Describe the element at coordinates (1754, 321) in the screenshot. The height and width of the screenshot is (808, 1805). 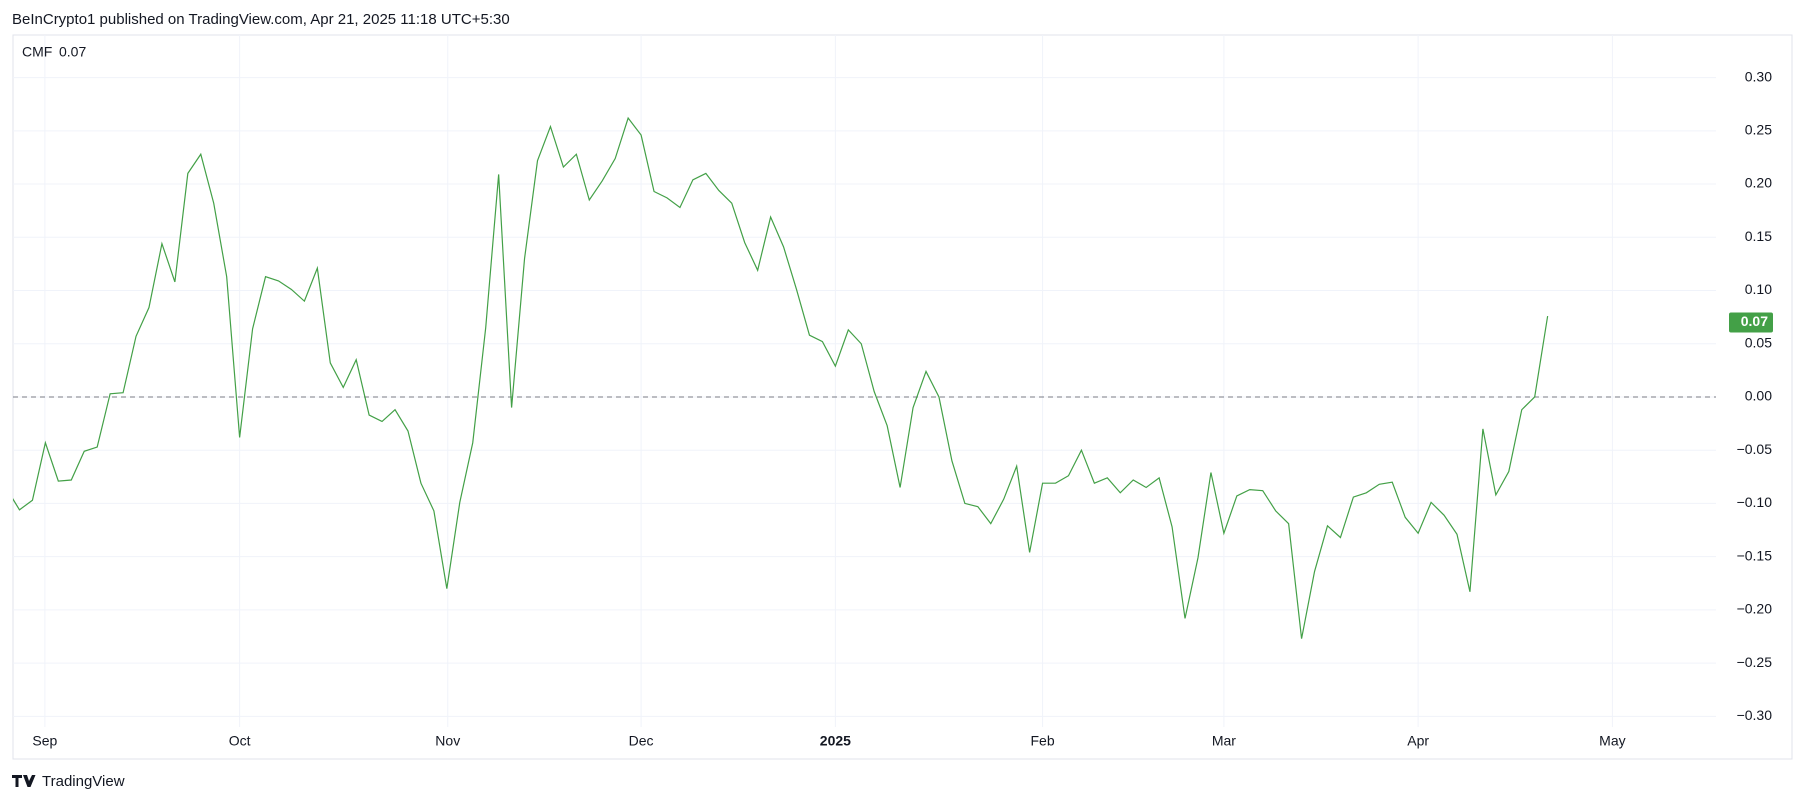
I see `last-value-label: 0.07` at that location.